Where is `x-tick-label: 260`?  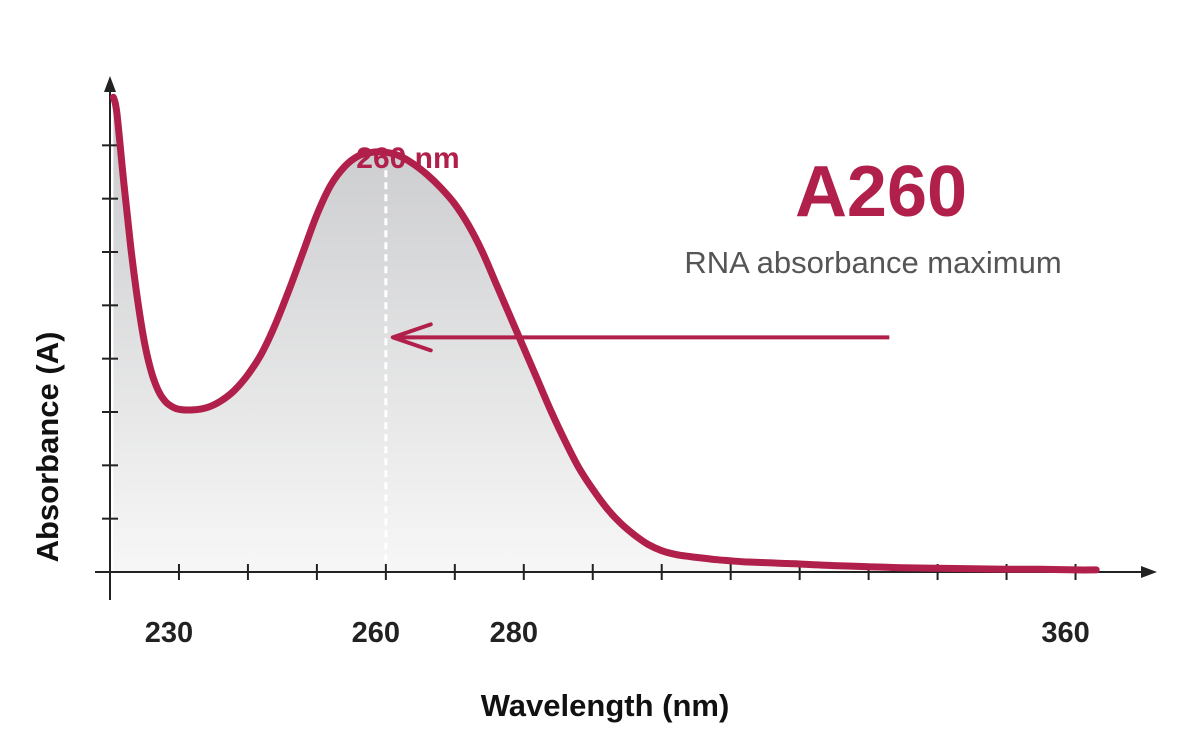
x-tick-label: 260 is located at coordinates (376, 633).